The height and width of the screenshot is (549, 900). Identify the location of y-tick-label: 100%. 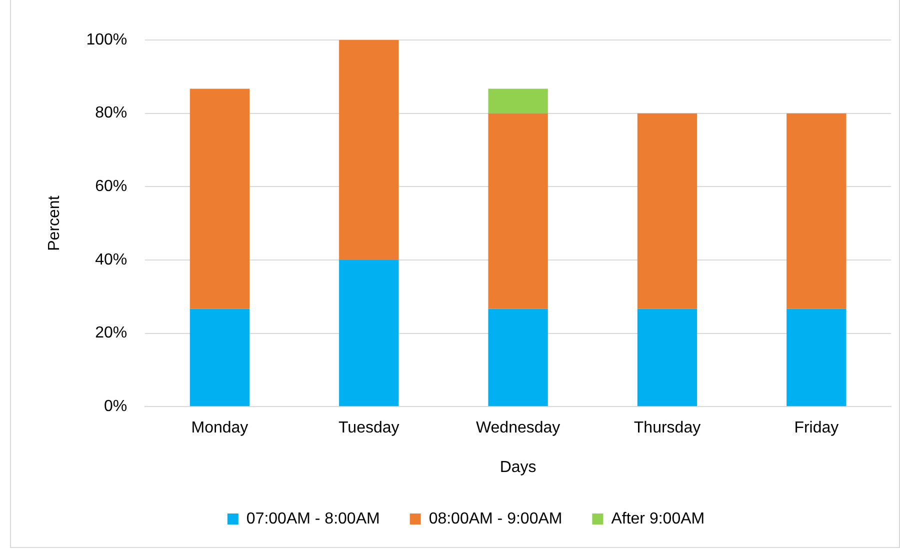
(107, 39).